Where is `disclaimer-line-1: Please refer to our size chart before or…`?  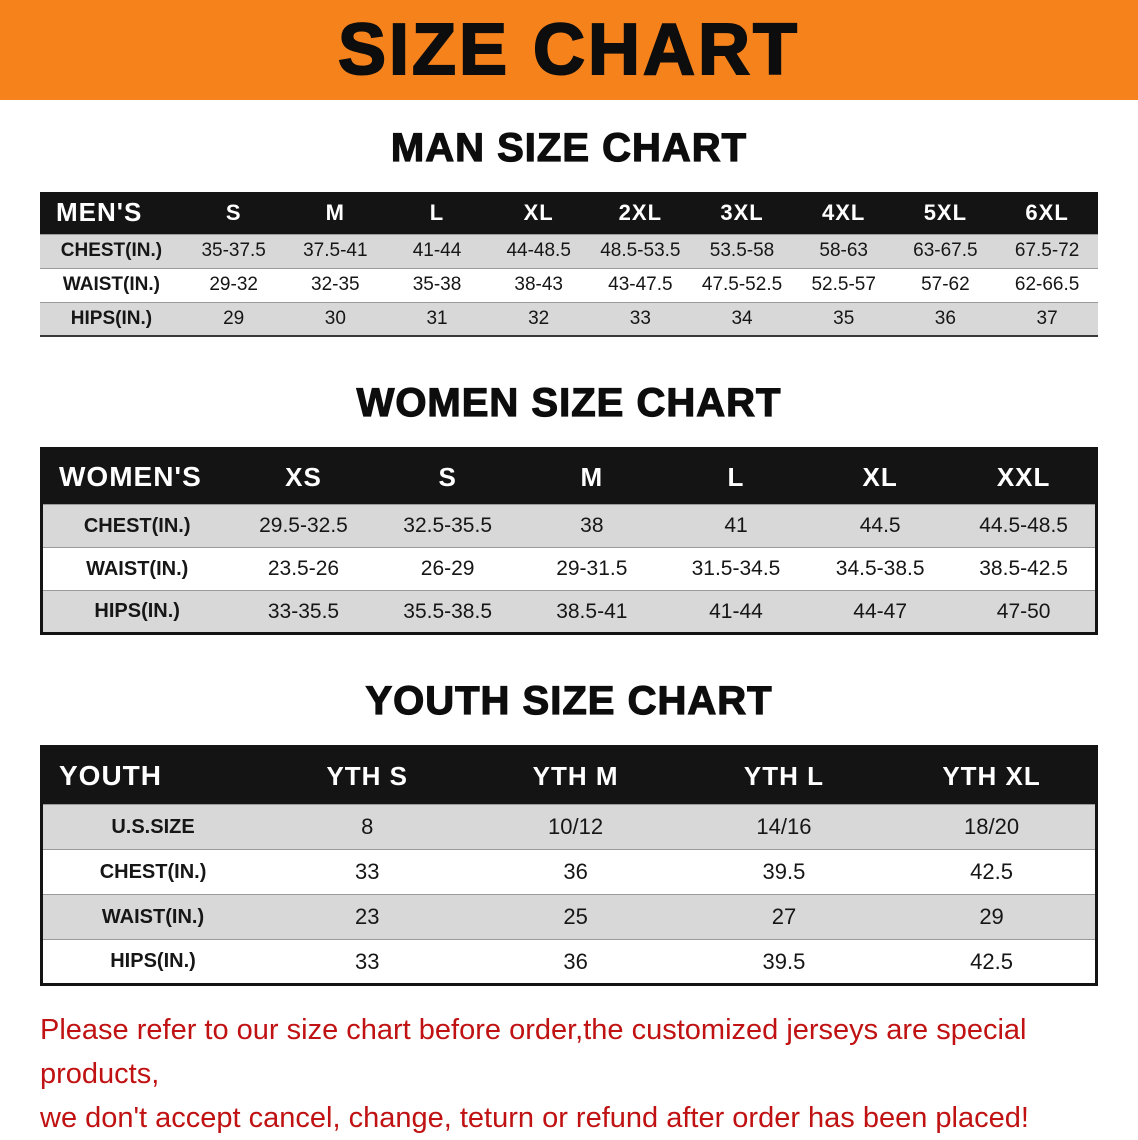 disclaimer-line-1: Please refer to our size chart before or… is located at coordinates (533, 1052).